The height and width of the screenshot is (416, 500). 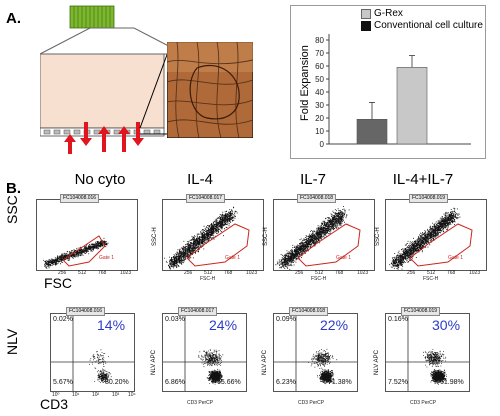 What do you see at coordinates (92, 17) in the screenshot?
I see `bottle-cap` at bounding box center [92, 17].